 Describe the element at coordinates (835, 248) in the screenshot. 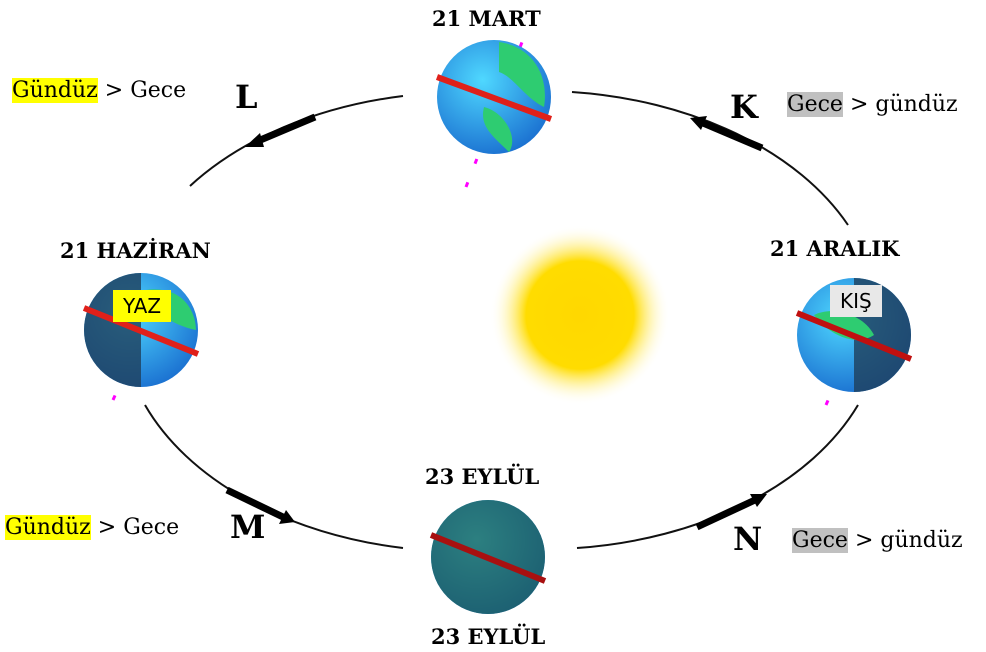

I see `date-label: 21 ARALIK` at that location.